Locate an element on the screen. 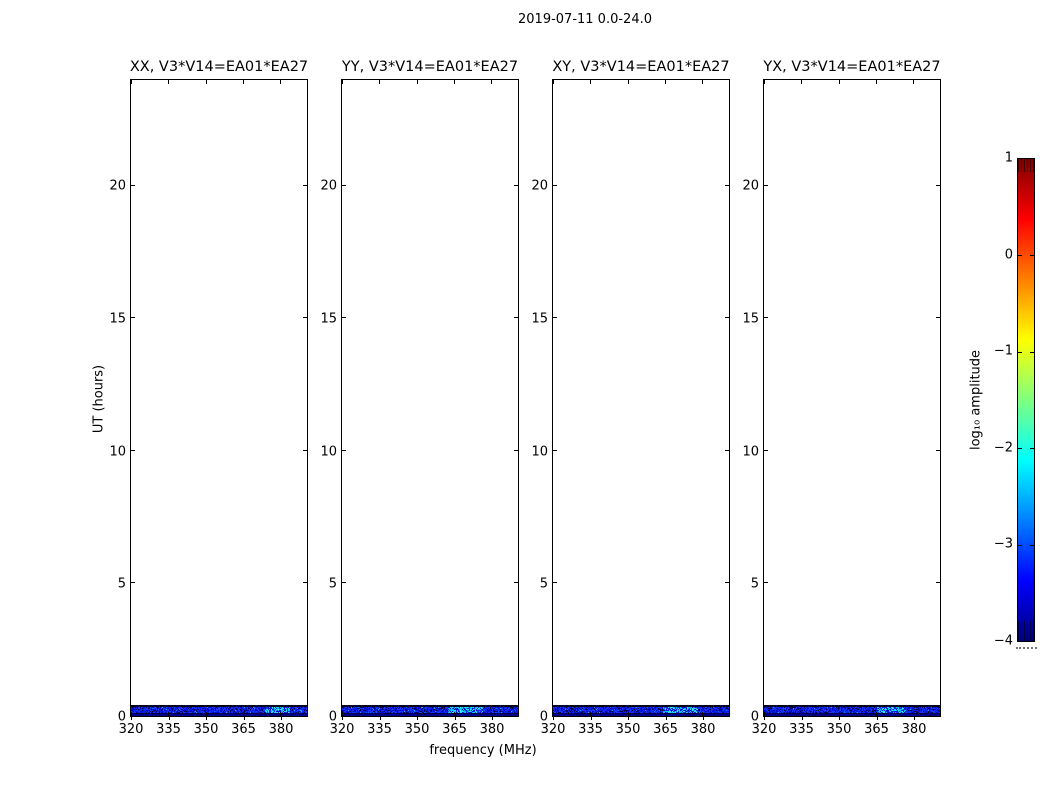  panel-title: XY, V3*V14=EA01*EA27 is located at coordinates (641, 67).